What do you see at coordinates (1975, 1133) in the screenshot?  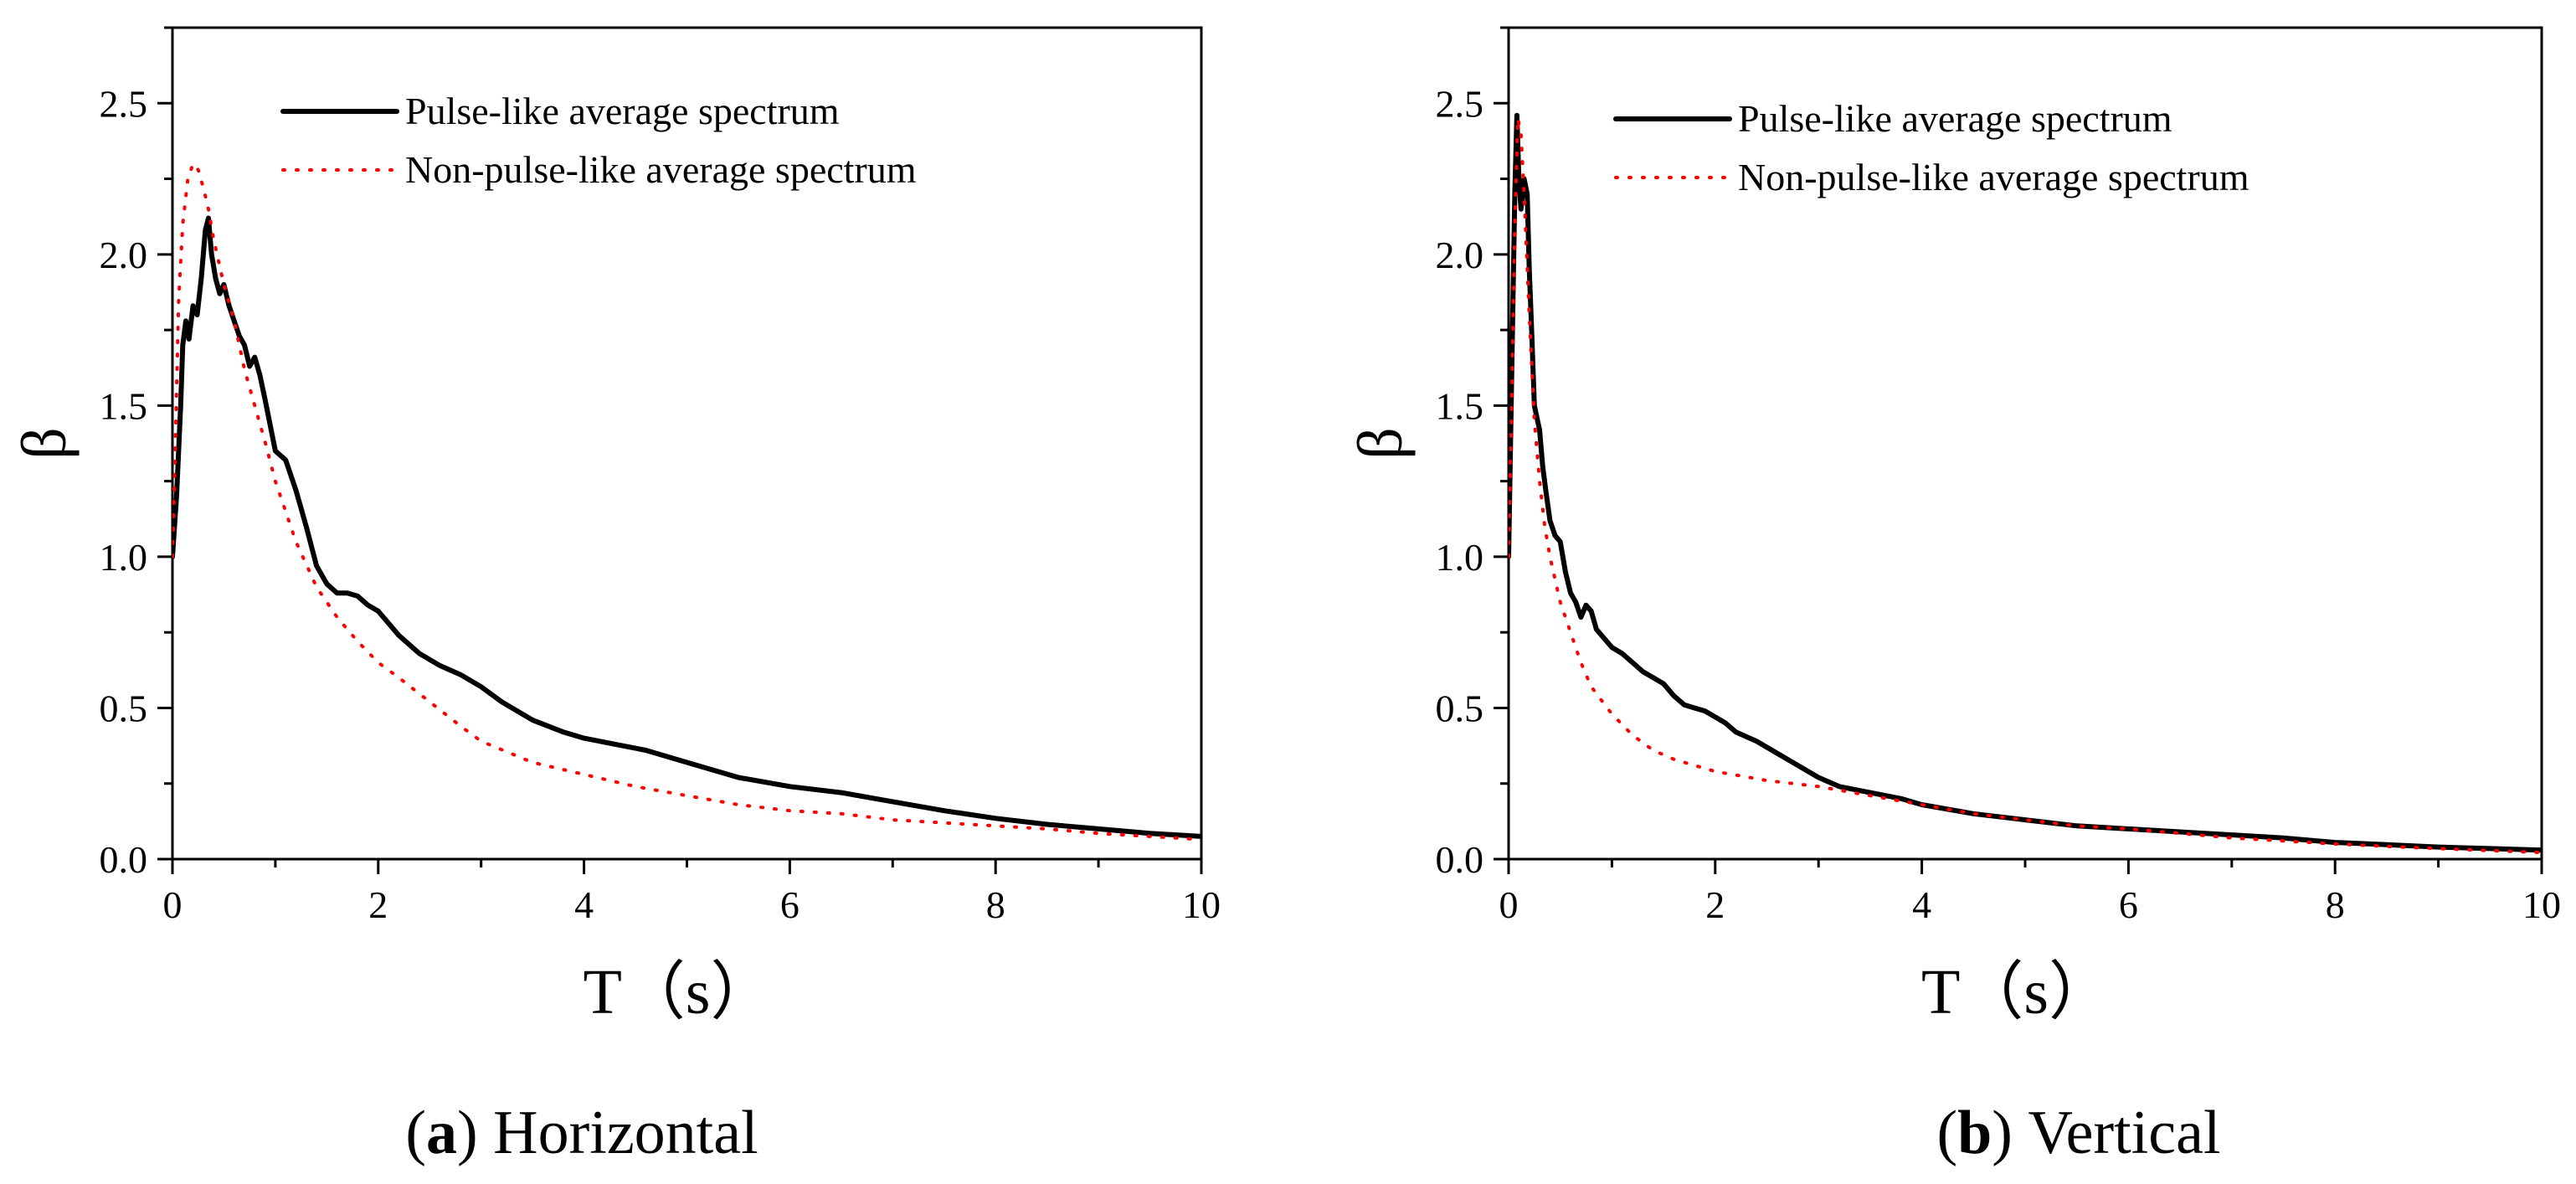 I see `caption-letter: b` at bounding box center [1975, 1133].